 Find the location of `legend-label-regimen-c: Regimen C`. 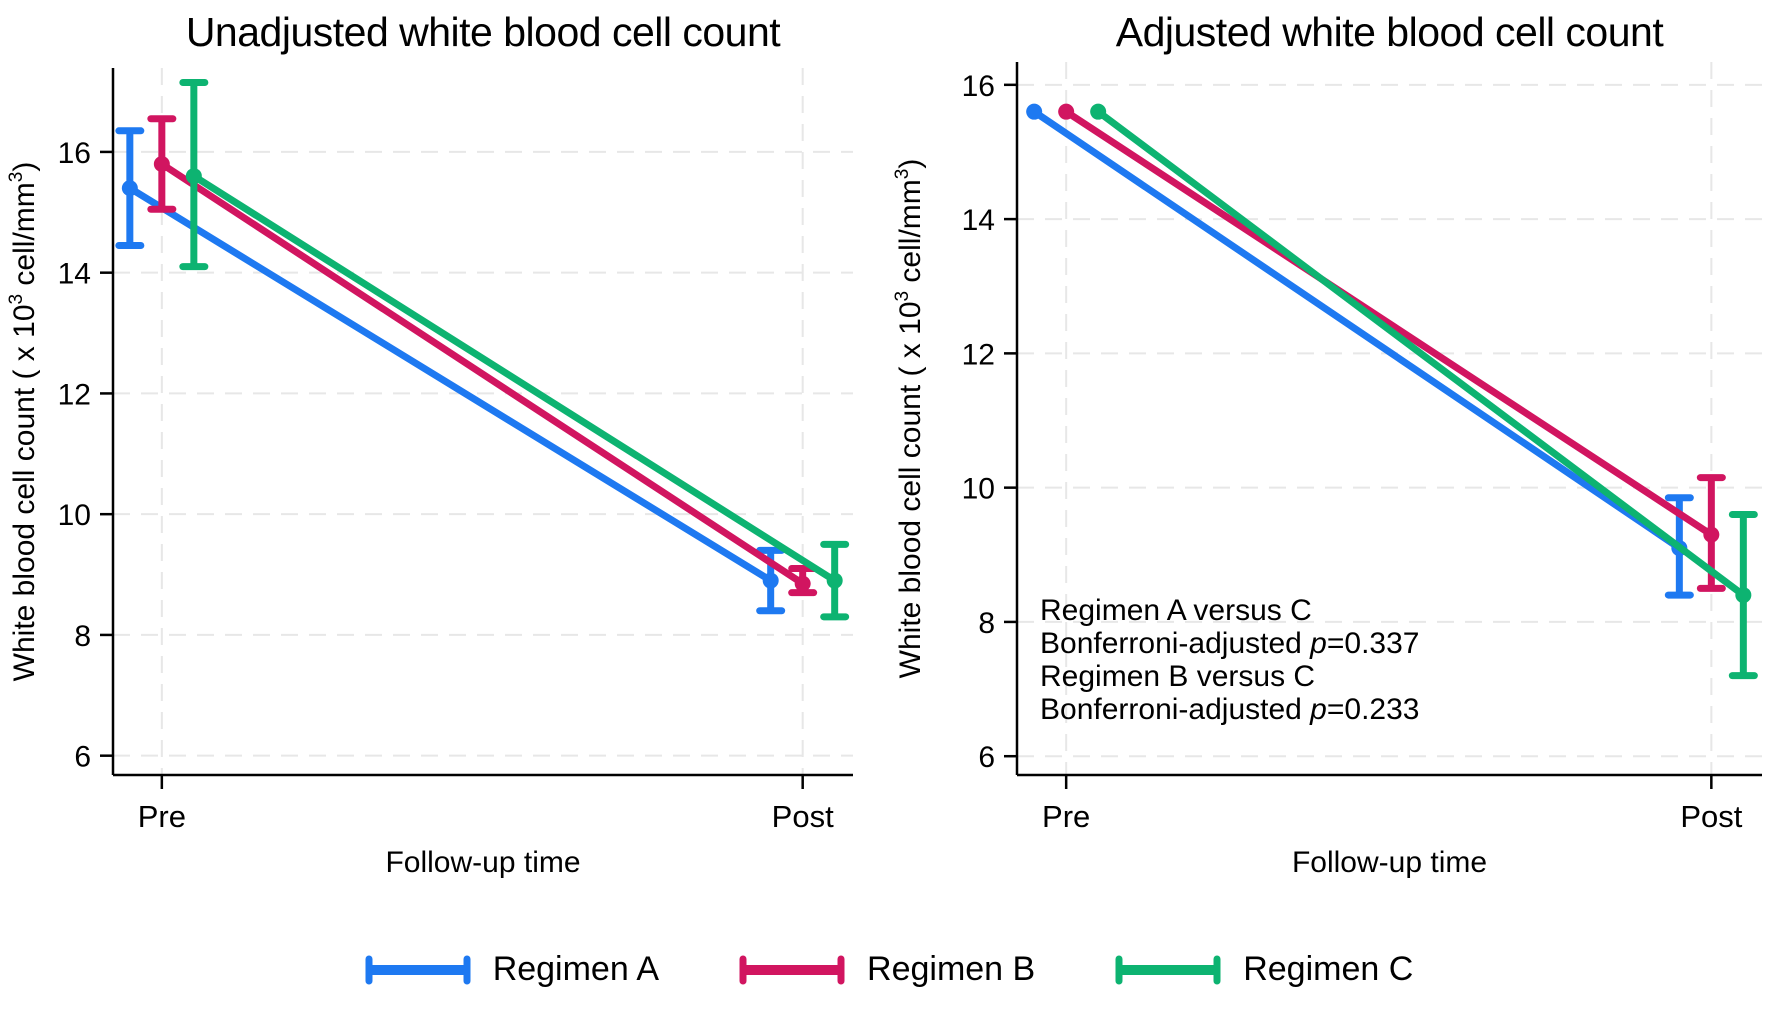

legend-label-regimen-c: Regimen C is located at coordinates (1328, 969).